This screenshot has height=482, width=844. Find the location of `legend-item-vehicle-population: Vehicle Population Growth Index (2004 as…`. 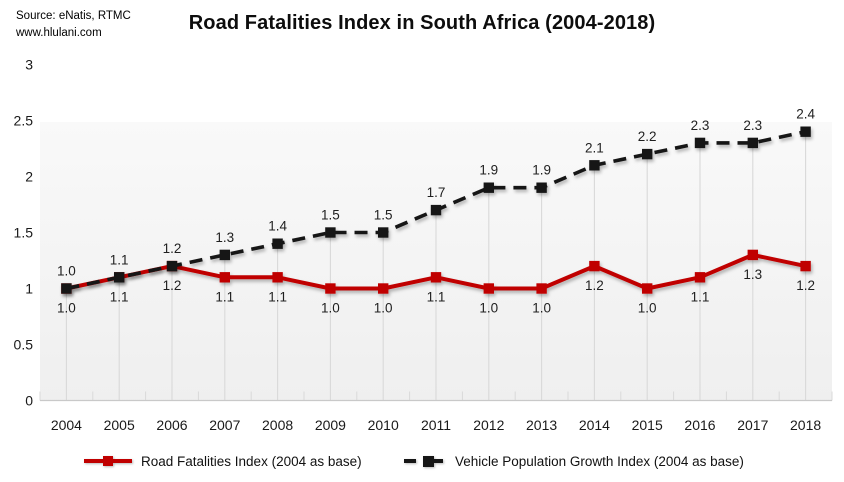

legend-item-vehicle-population: Vehicle Population Growth Index (2004 as… is located at coordinates (574, 461).